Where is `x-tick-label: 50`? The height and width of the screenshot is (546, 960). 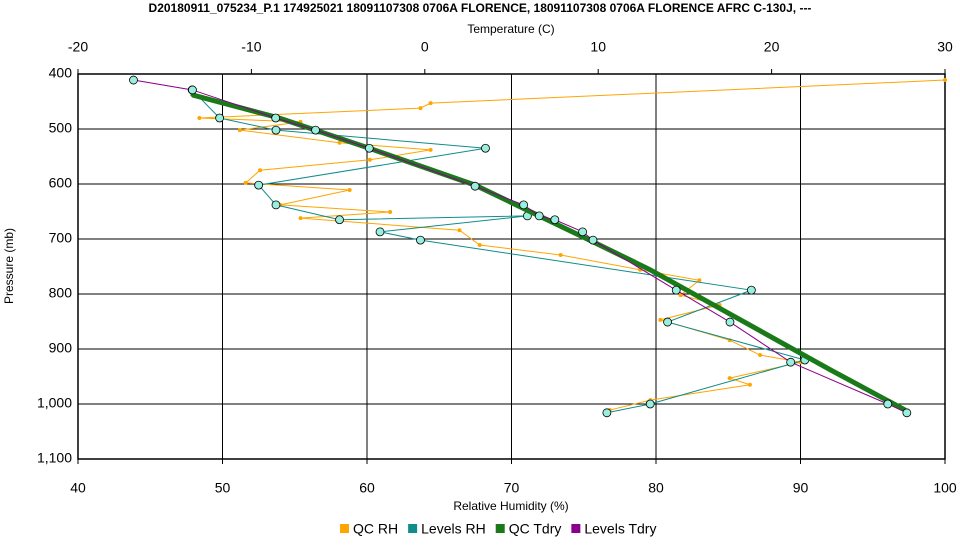 x-tick-label: 50 is located at coordinates (223, 488).